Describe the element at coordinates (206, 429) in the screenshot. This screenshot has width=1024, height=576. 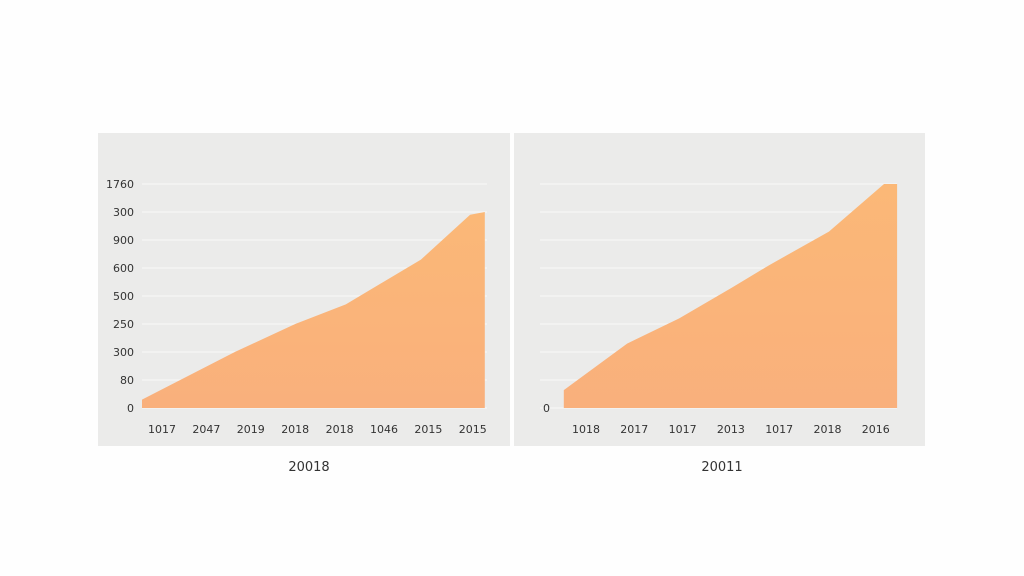
I see `x-tick-label: 2047` at that location.